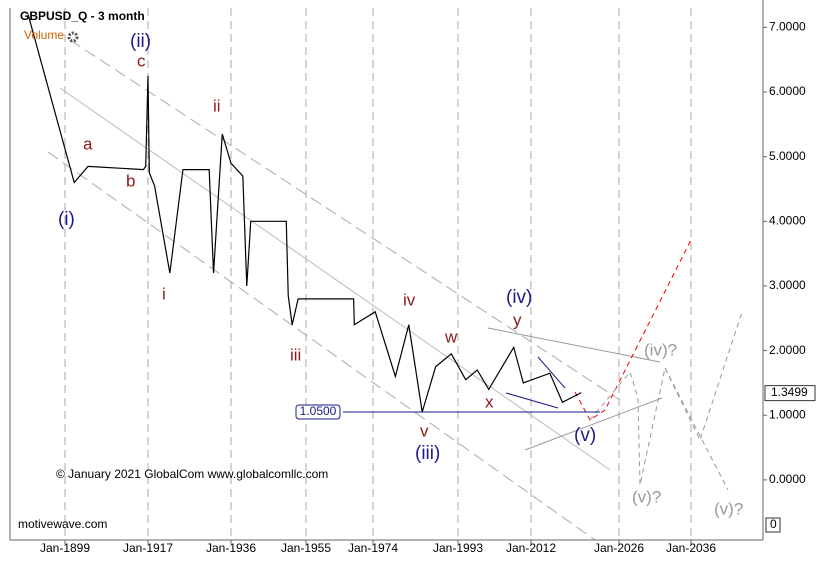  Describe the element at coordinates (409, 299) in the screenshot. I see `wave-label: iv` at that location.